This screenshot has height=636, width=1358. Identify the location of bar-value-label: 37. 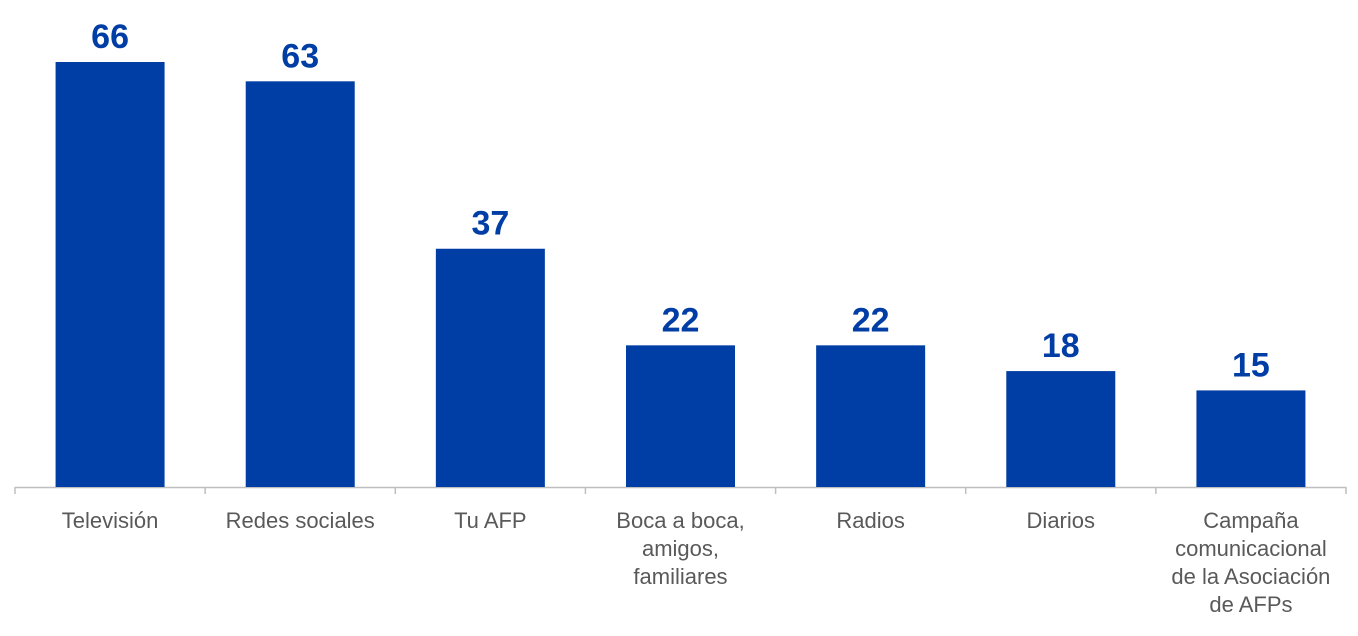
(490, 224).